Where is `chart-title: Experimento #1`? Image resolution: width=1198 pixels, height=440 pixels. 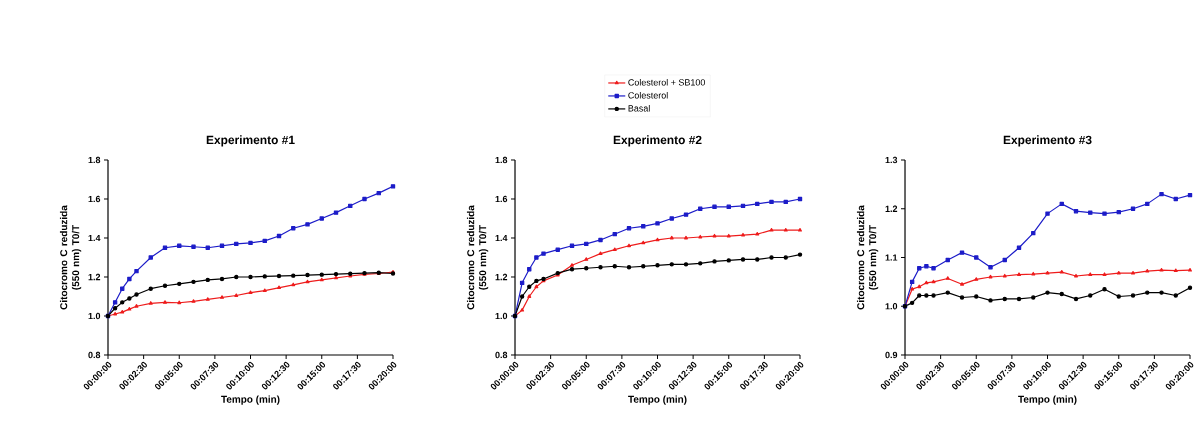
chart-title: Experimento #1 is located at coordinates (250, 141).